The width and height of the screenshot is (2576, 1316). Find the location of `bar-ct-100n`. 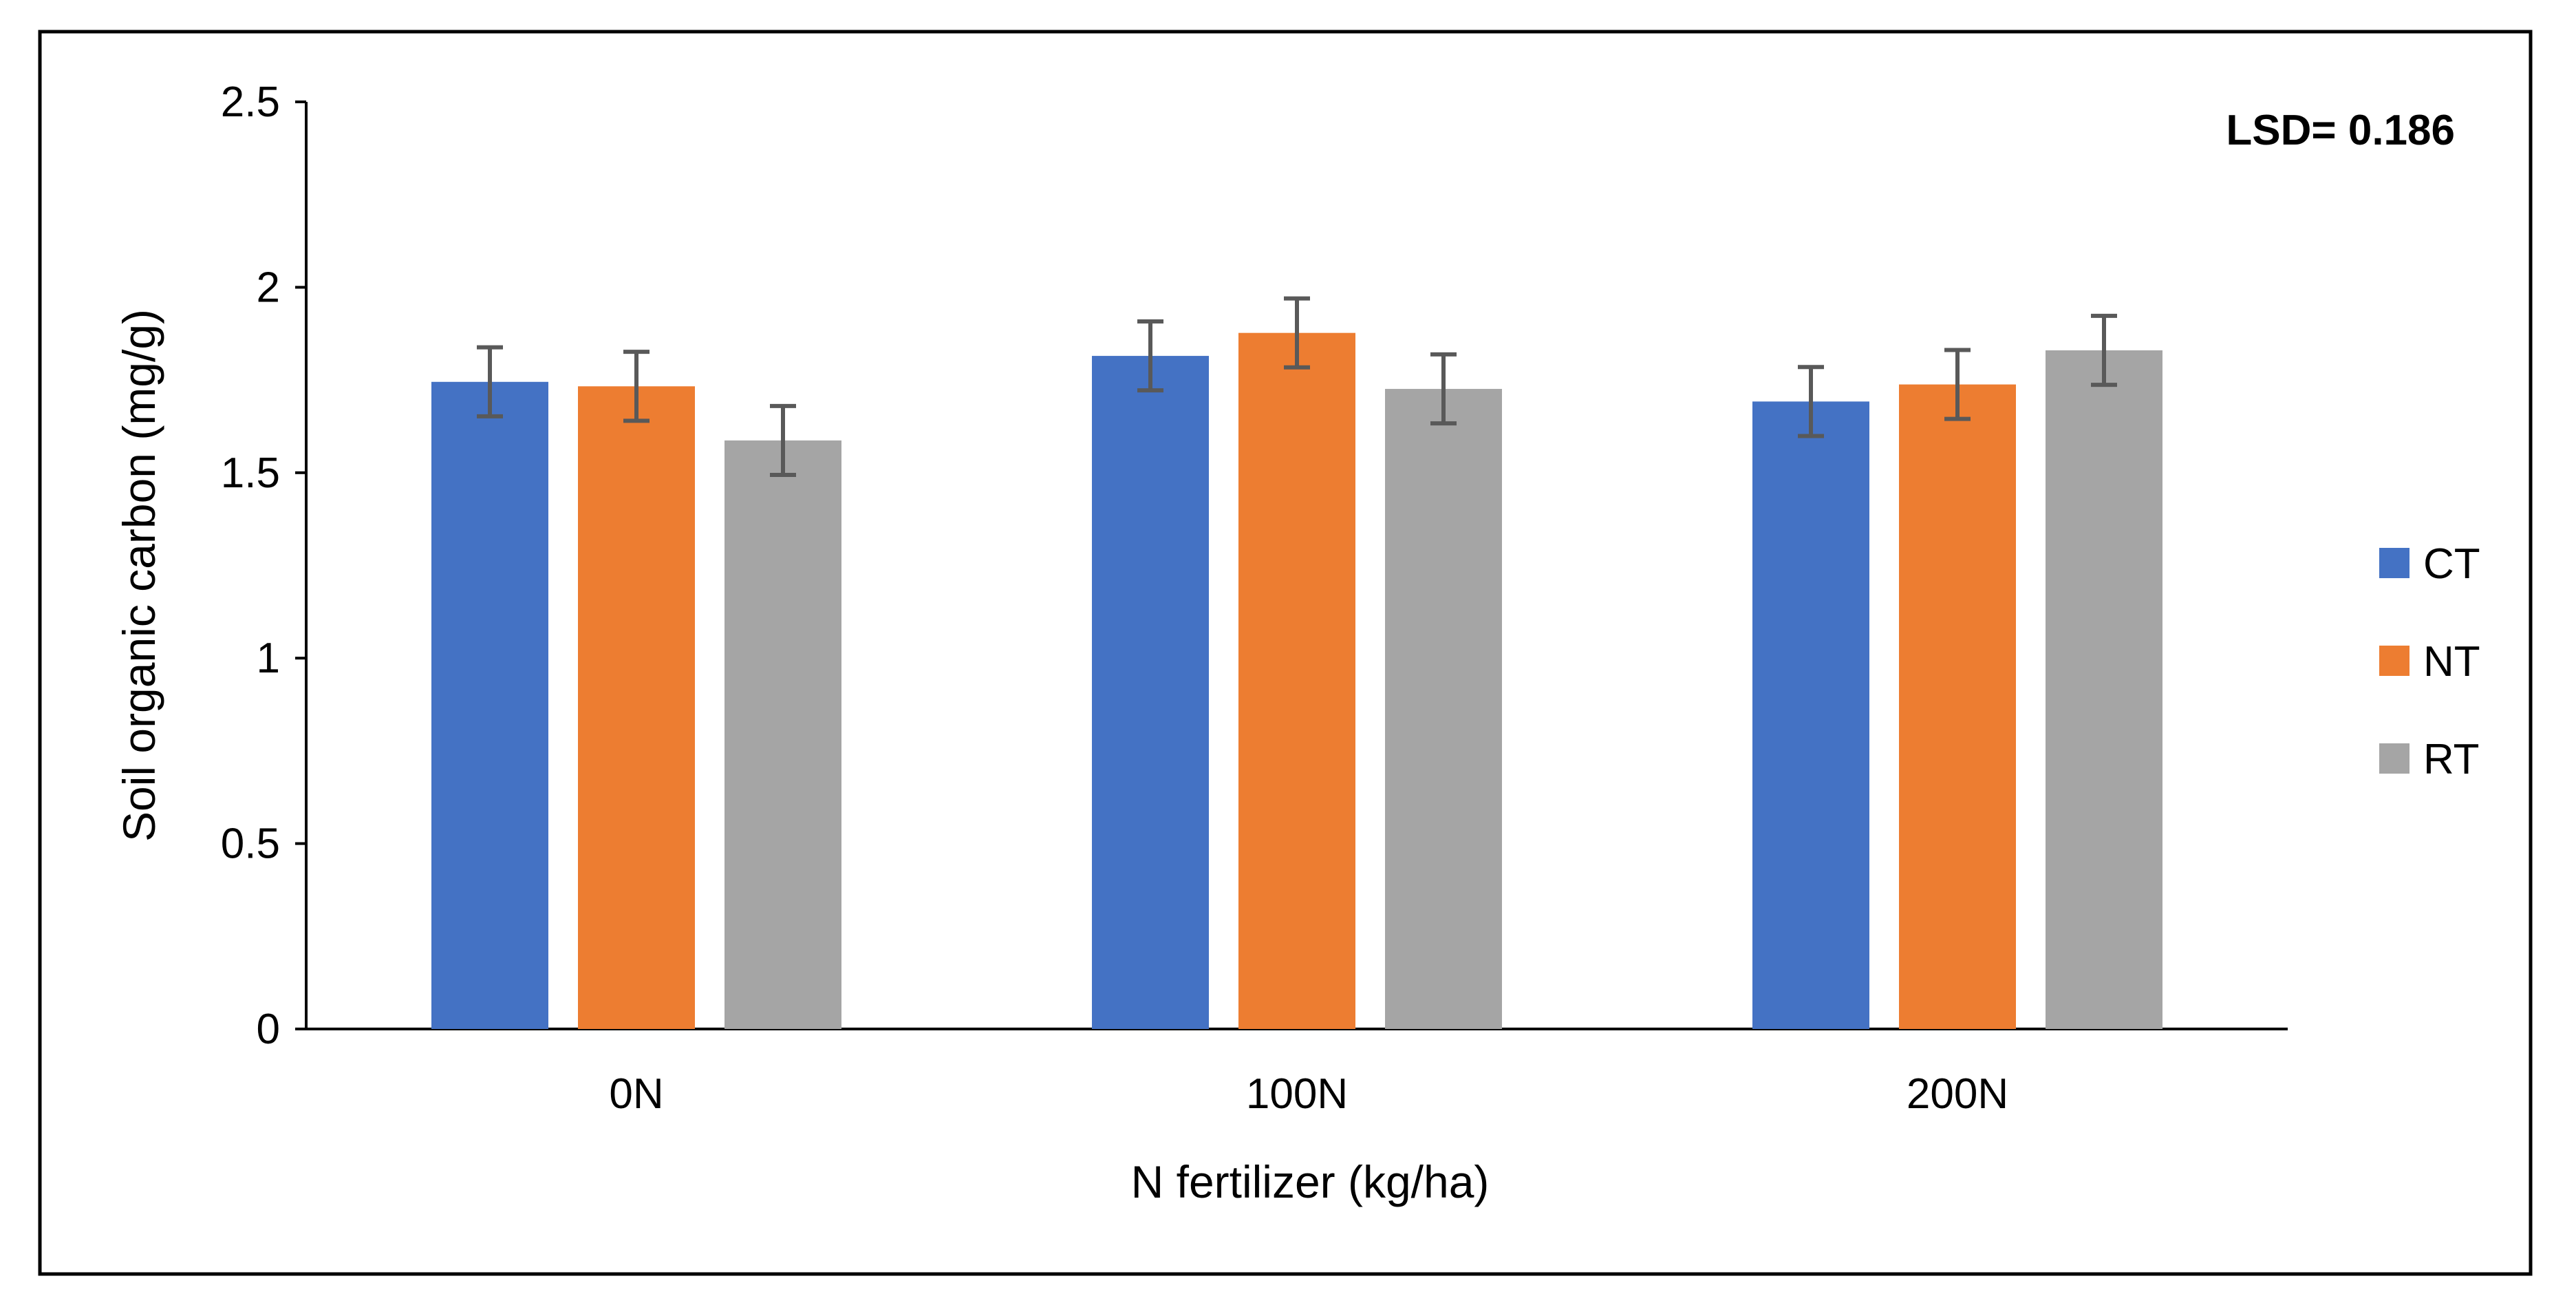

bar-ct-100n is located at coordinates (1150, 692).